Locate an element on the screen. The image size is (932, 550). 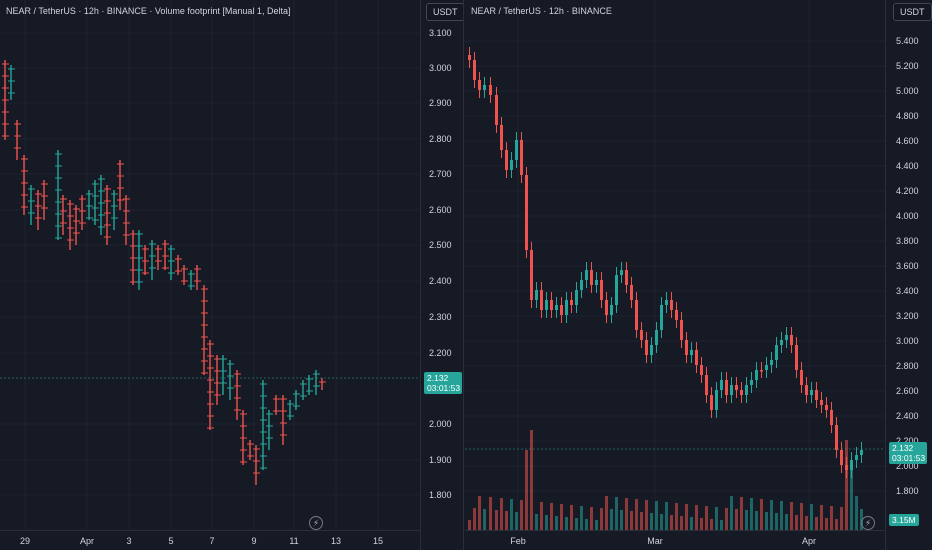
right-time-axis: Feb Mar Apr is located at coordinates (675, 540).